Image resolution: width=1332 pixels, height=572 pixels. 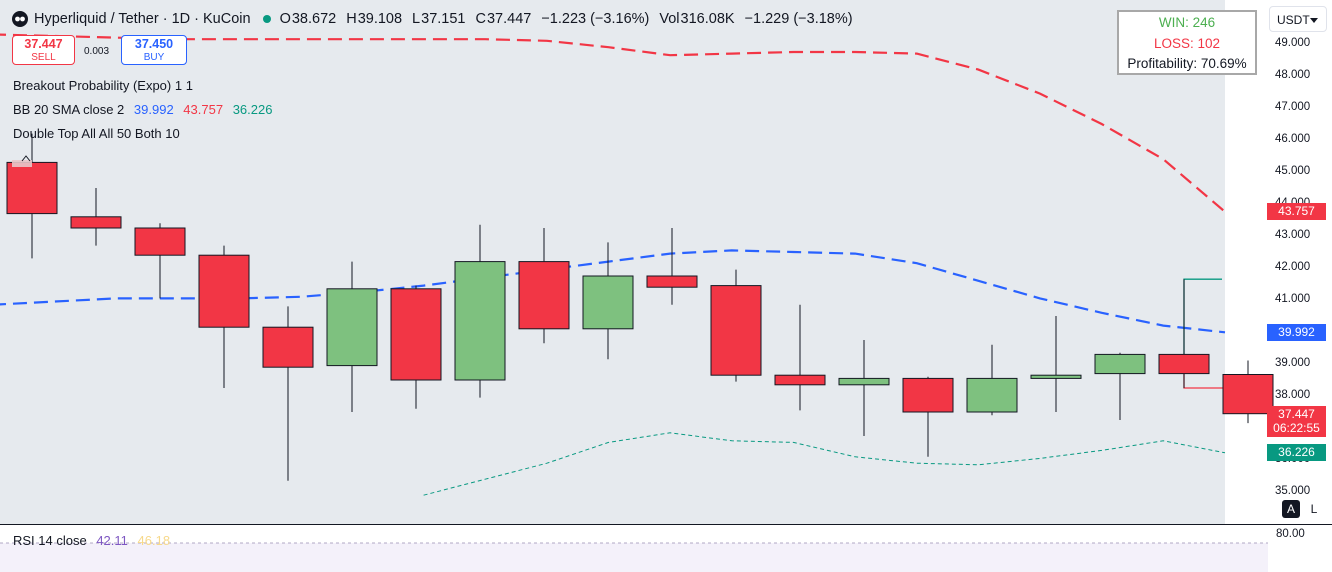 What do you see at coordinates (43, 44) in the screenshot?
I see `sell-price: 37.447` at bounding box center [43, 44].